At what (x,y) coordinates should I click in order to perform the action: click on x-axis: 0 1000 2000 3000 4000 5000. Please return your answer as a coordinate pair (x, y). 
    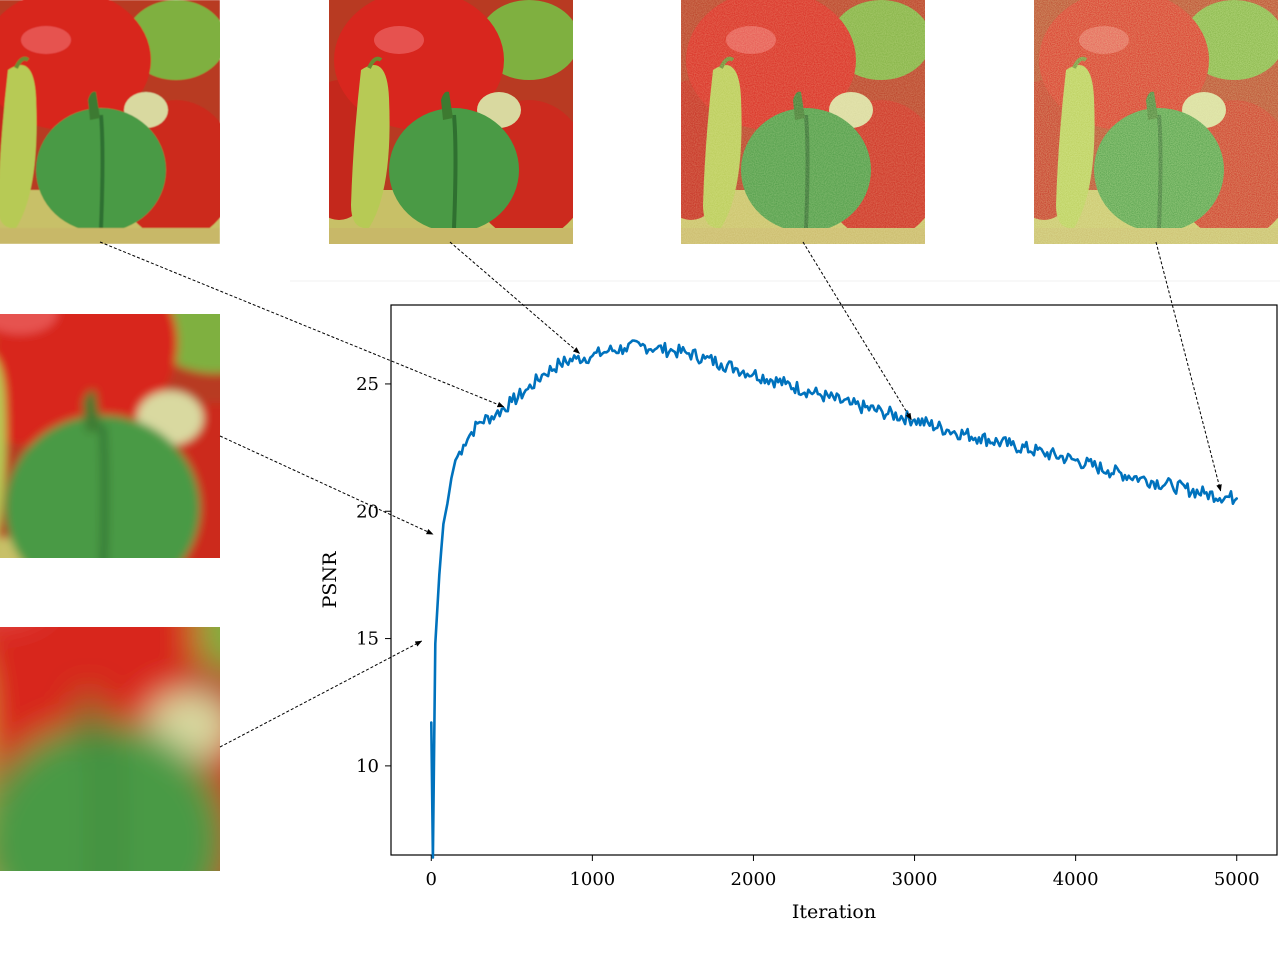
    Looking at the image, I should click on (843, 872).